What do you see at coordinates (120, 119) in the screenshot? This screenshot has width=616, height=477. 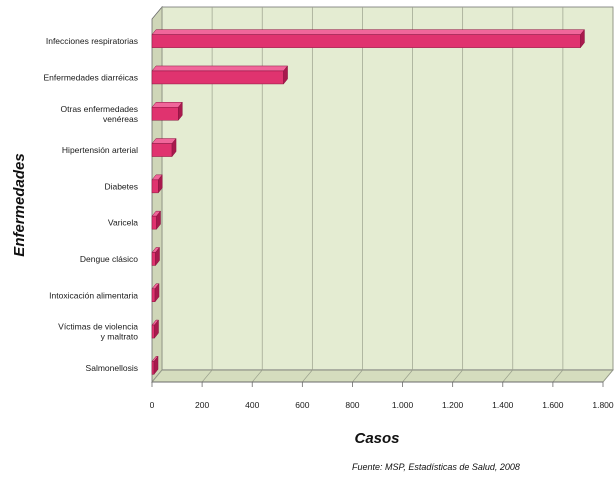 I see `category-label-line: venéreas` at bounding box center [120, 119].